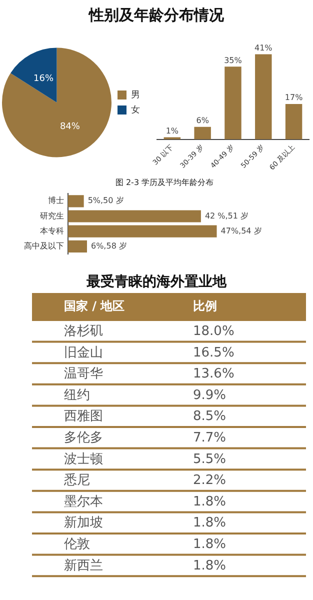 The height and width of the screenshot is (600, 313). What do you see at coordinates (94, 306) in the screenshot?
I see `text: 国家 / 地区` at bounding box center [94, 306].